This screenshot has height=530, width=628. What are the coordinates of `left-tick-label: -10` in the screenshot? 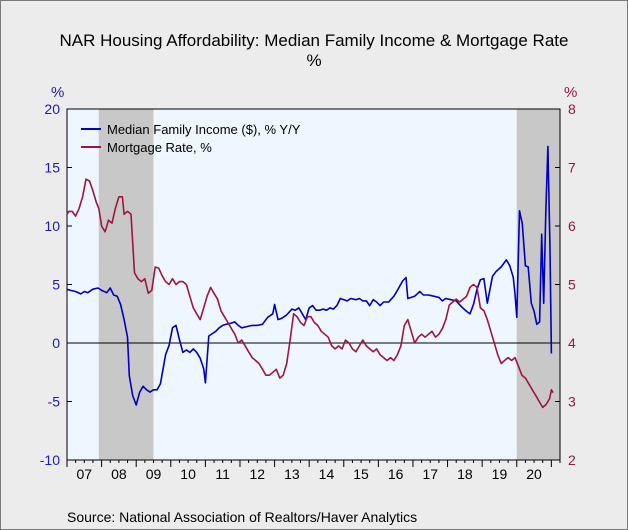 It's located at (50, 460).